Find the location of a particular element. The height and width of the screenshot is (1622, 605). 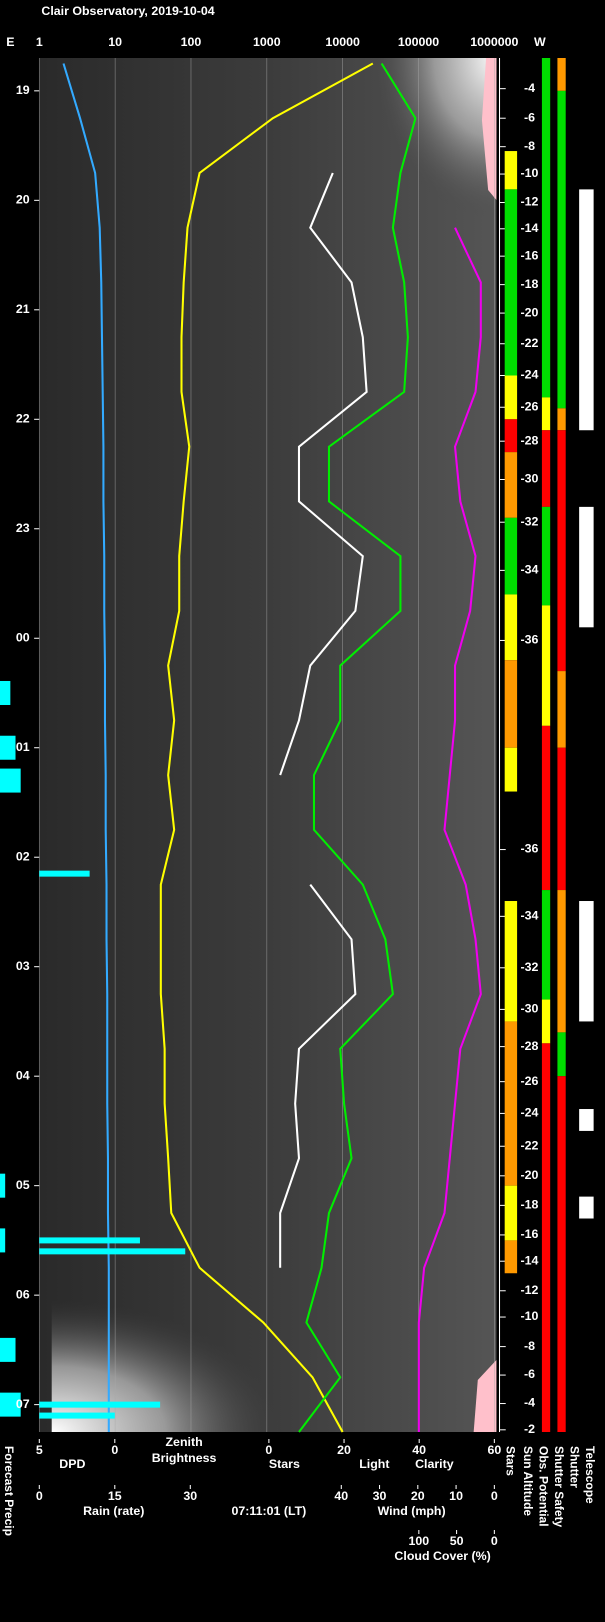

axis-end-label: E is located at coordinates (10, 42).